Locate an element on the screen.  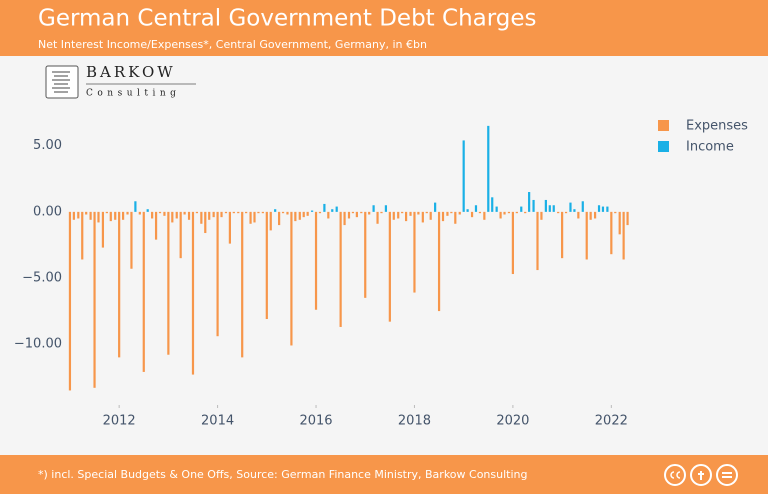
legend-label: Expenses is located at coordinates (717, 126).